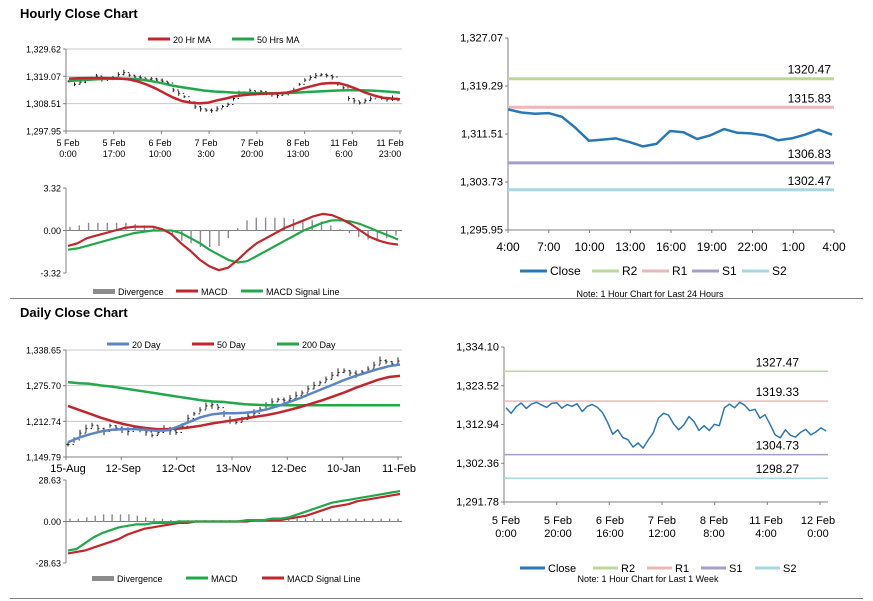 Image resolution: width=873 pixels, height=601 pixels. I want to click on x-tick-label-time: 10:00, so click(160, 154).